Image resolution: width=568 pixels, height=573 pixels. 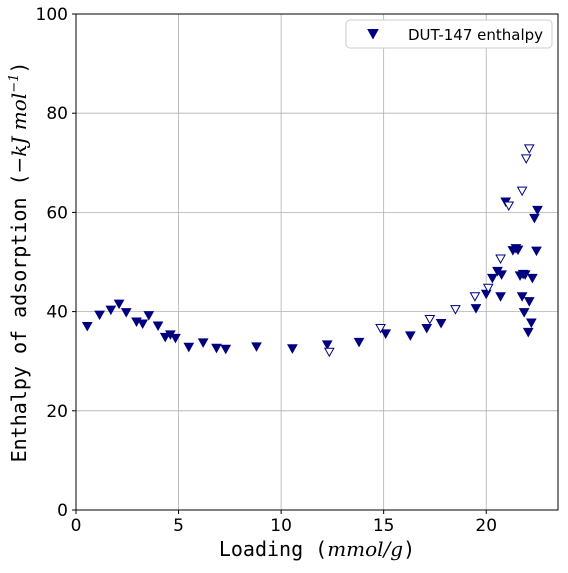 What do you see at coordinates (57, 213) in the screenshot?
I see `y-tick-label: 60` at bounding box center [57, 213].